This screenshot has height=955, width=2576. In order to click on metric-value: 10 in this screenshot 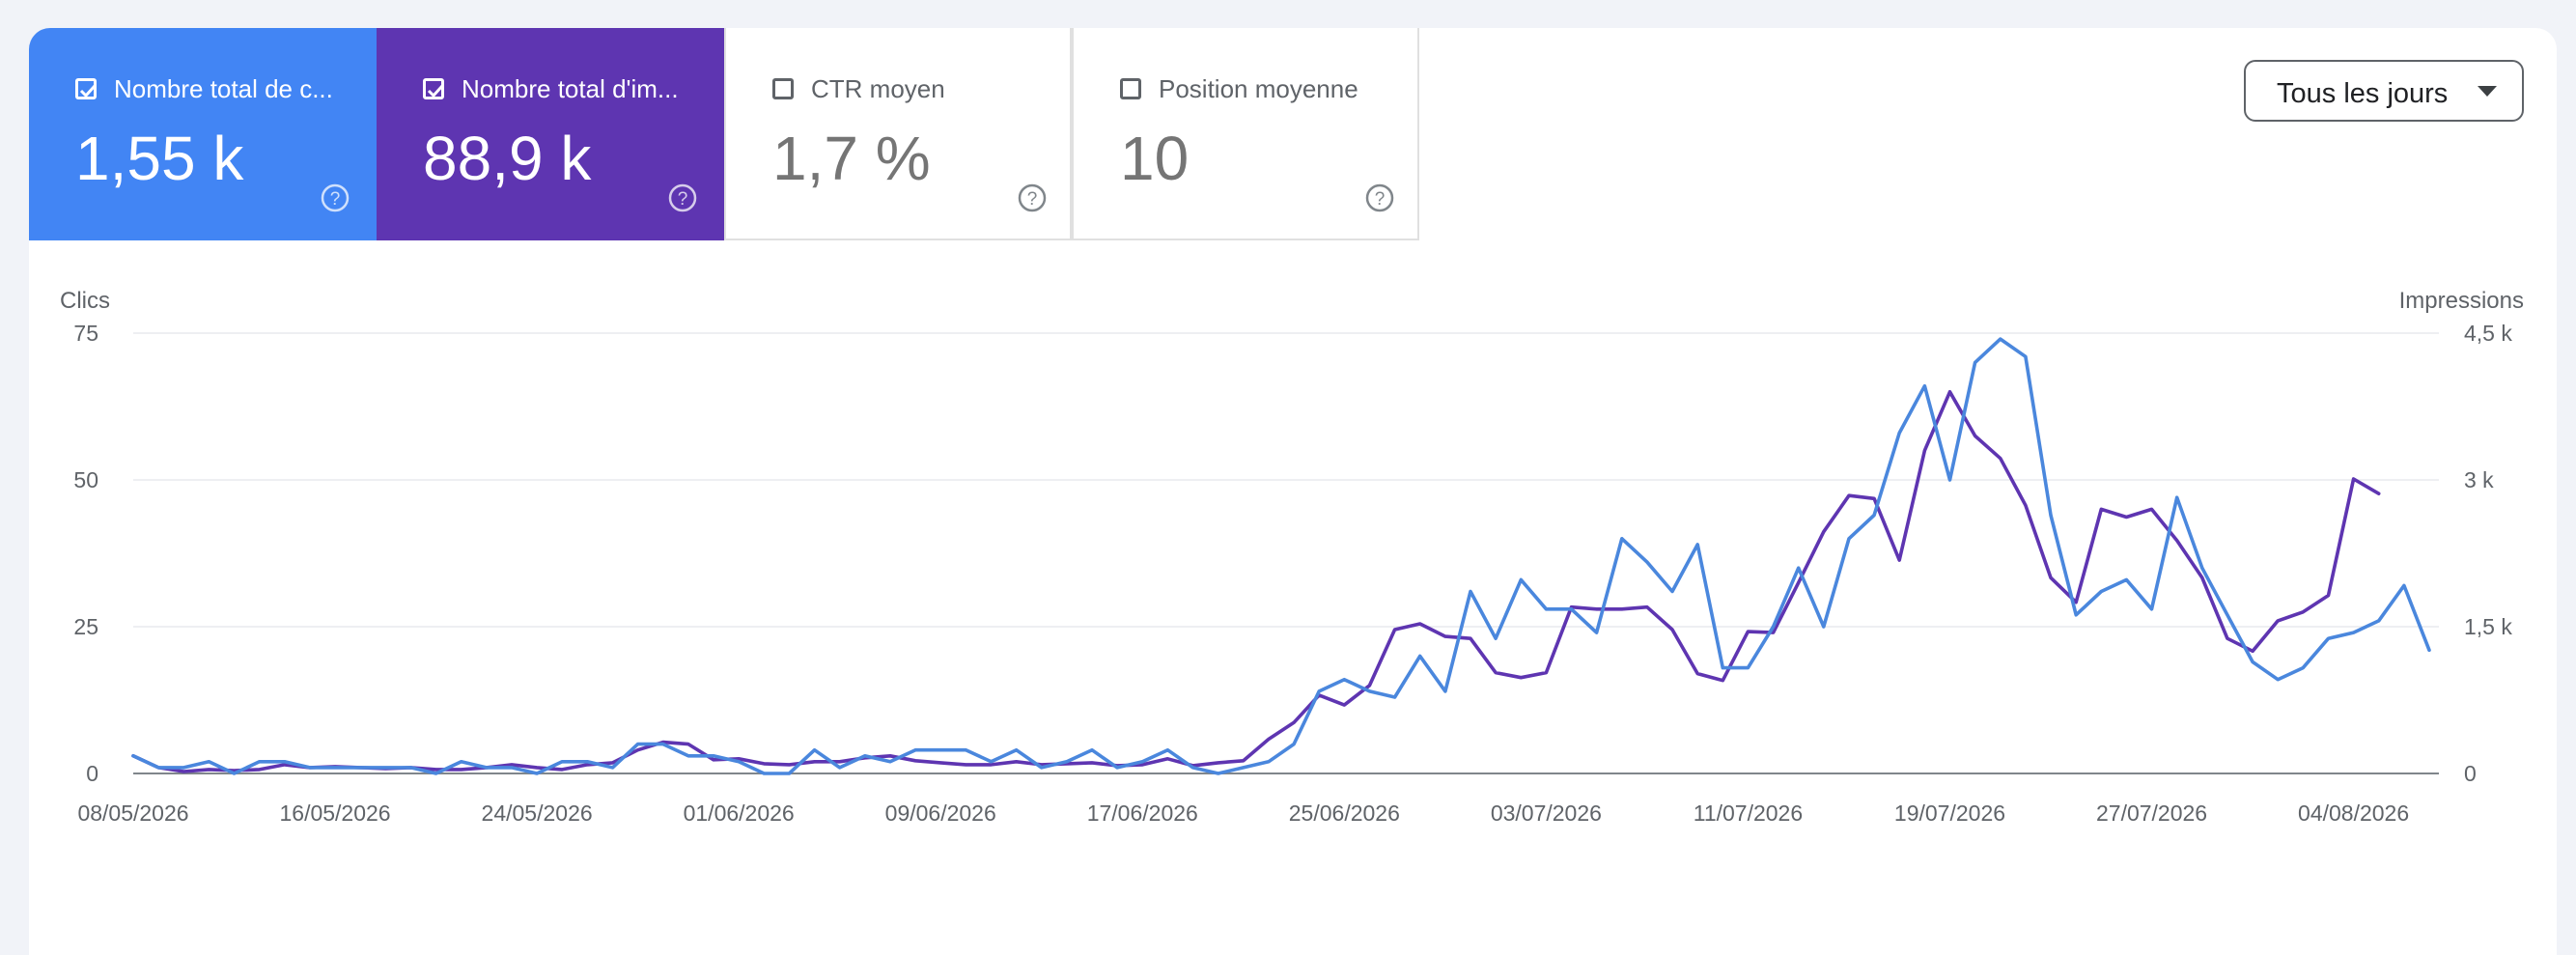, I will do `click(1155, 159)`.